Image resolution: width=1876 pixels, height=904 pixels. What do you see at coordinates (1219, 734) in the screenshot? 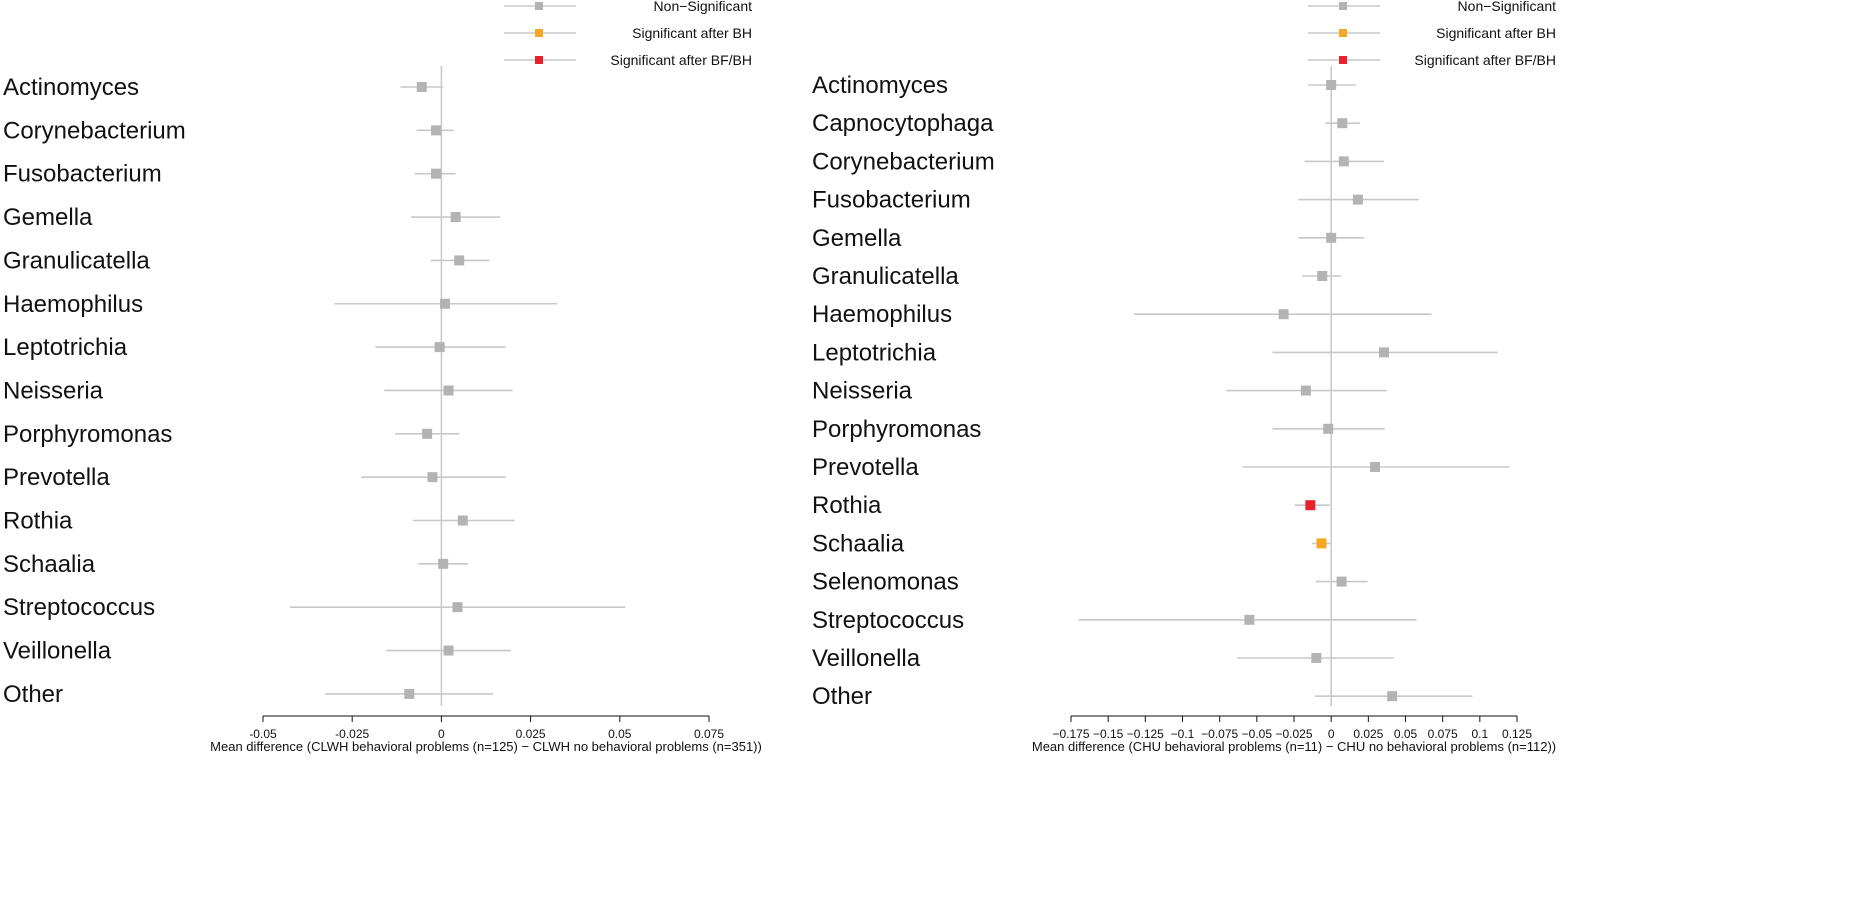
I see `x-tick-label: −0.075` at bounding box center [1219, 734].